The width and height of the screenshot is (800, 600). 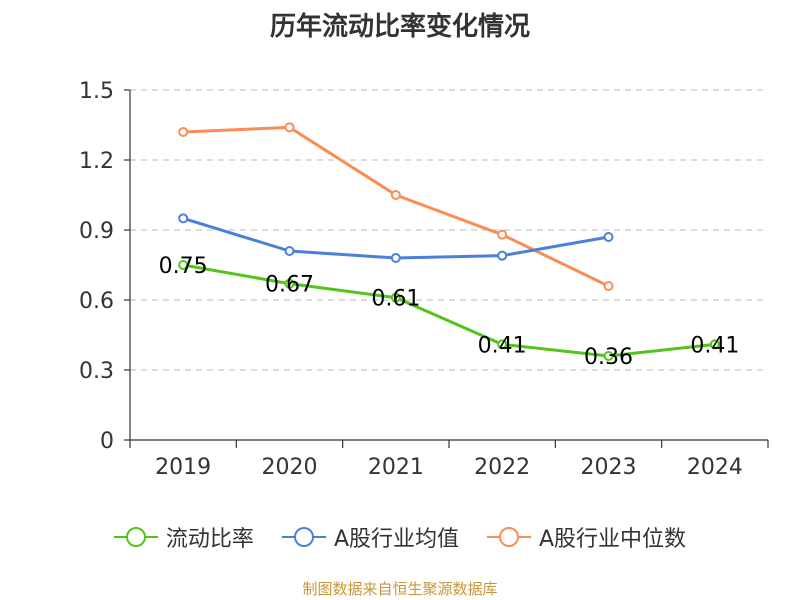 I want to click on legend-label: A股行业均值, so click(x=396, y=539).